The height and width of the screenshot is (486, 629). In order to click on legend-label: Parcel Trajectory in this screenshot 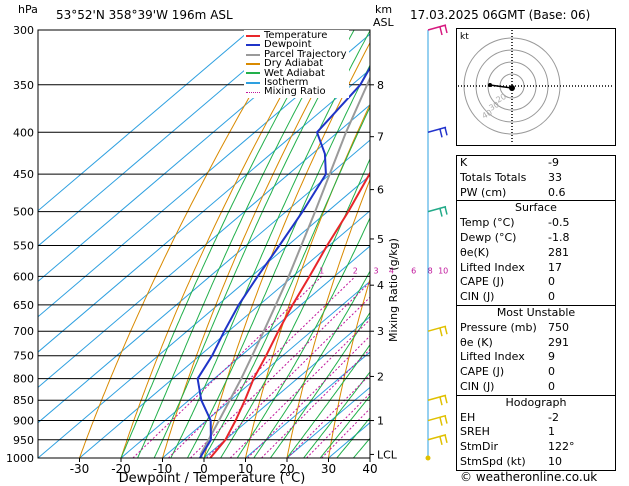, I will do `click(305, 54)`.